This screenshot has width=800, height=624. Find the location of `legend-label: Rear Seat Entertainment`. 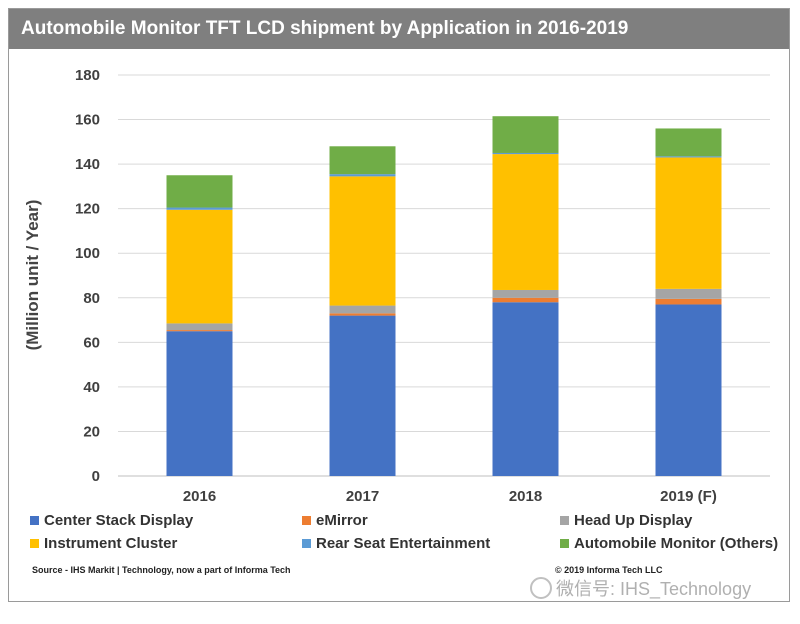

legend-label: Rear Seat Entertainment is located at coordinates (403, 543).